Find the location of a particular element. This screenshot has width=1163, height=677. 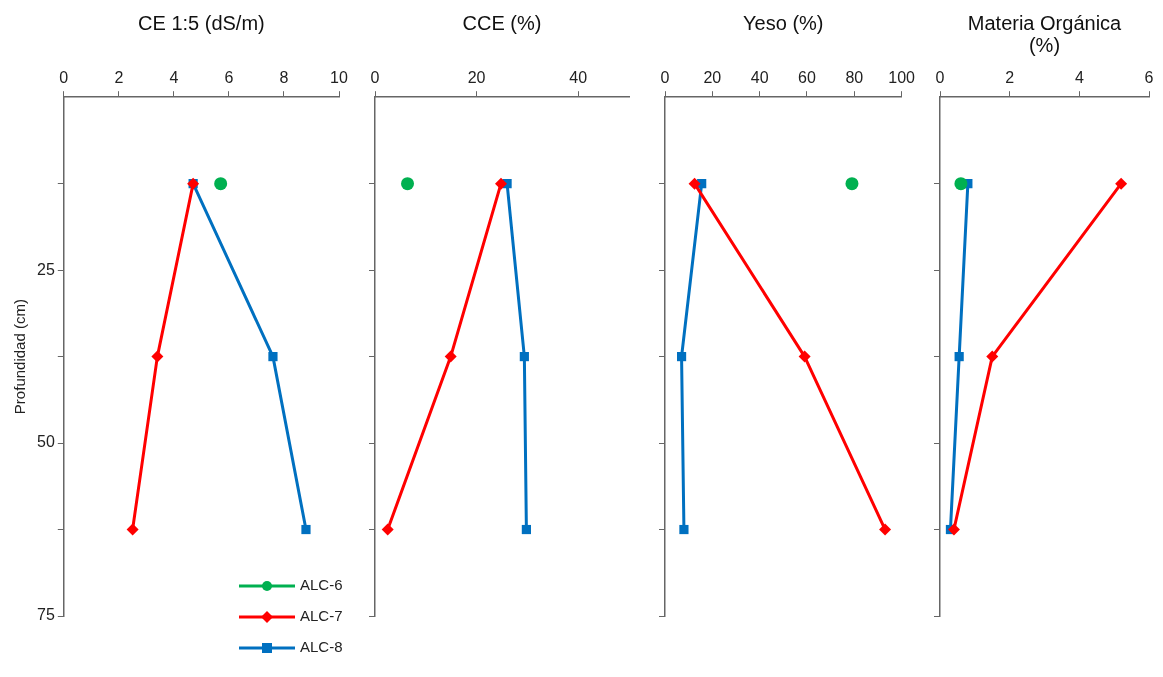

chart-title: Yeso (%) is located at coordinates (783, 23).